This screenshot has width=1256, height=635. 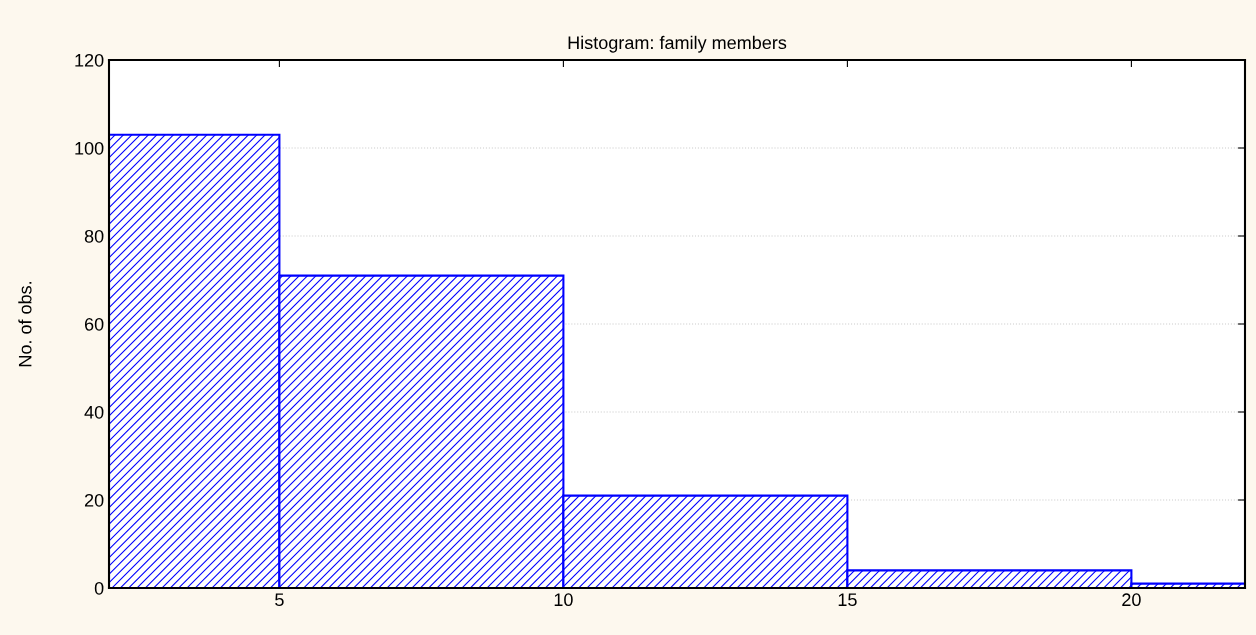 I want to click on chart-title: Histogram: family members, so click(x=677, y=44).